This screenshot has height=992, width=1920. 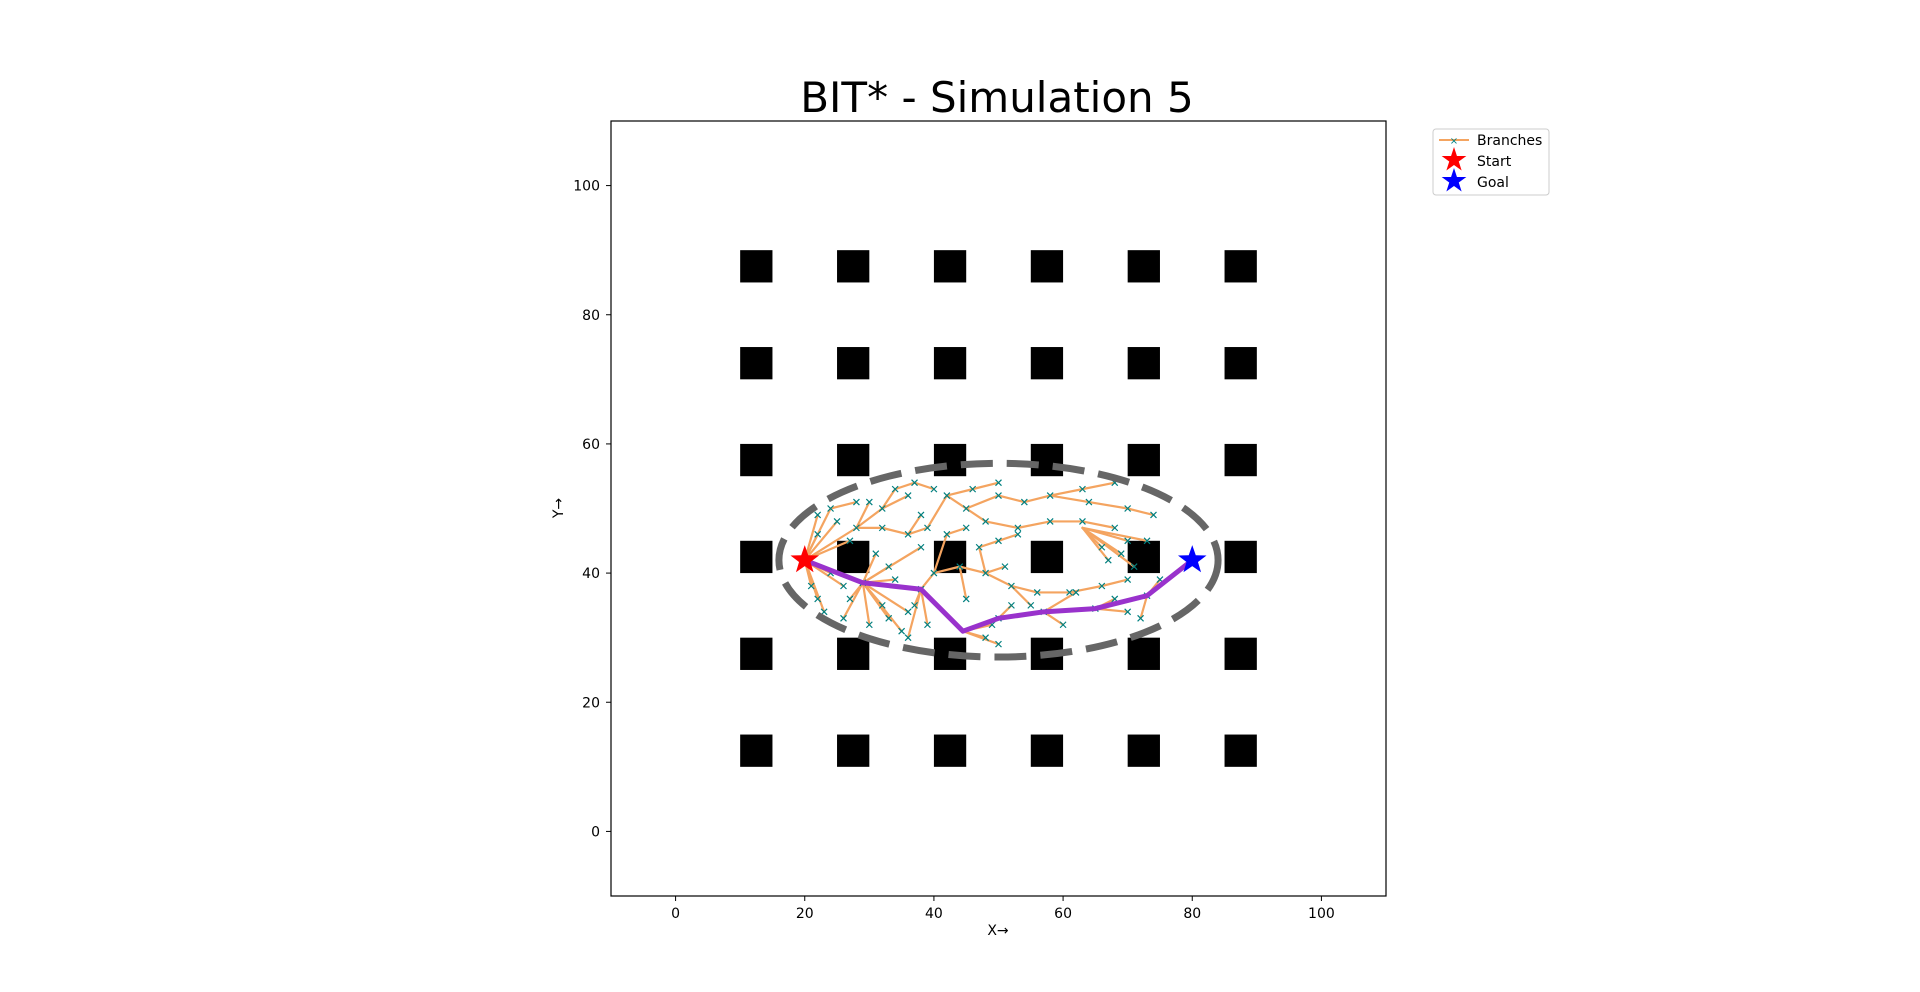 I want to click on chart-title: BIT* - Simulation 5, so click(x=997, y=97).